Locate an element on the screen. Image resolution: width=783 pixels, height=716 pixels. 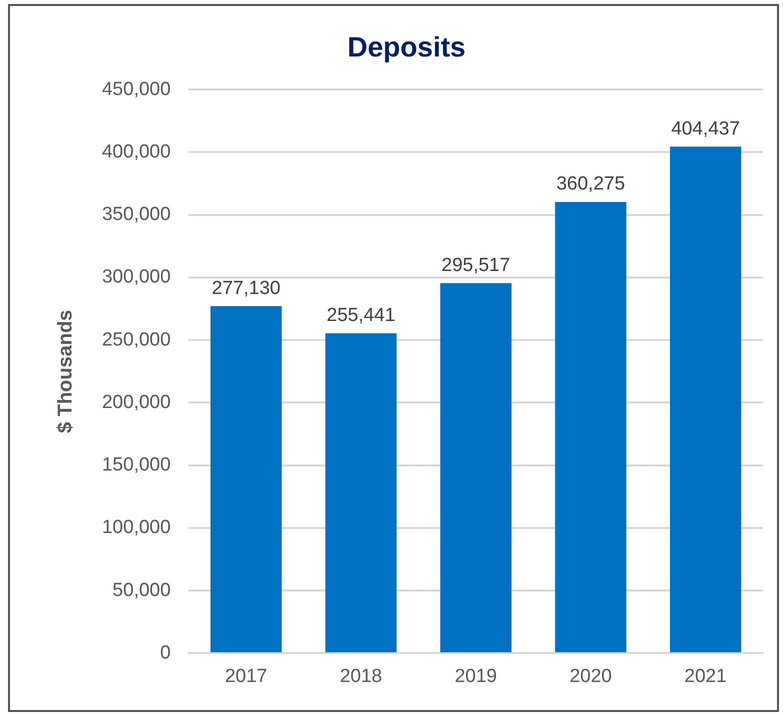
x-tick-label: 2021 is located at coordinates (705, 676).